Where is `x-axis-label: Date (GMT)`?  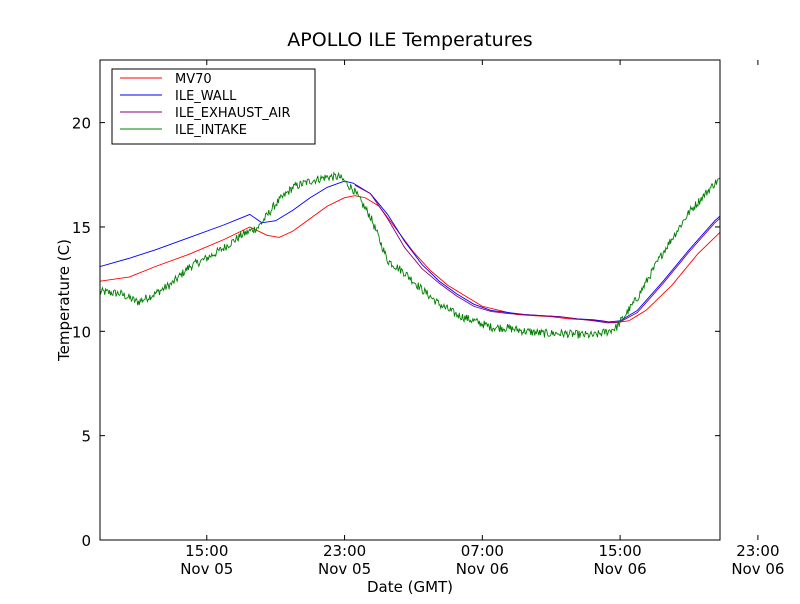 x-axis-label: Date (GMT) is located at coordinates (410, 587).